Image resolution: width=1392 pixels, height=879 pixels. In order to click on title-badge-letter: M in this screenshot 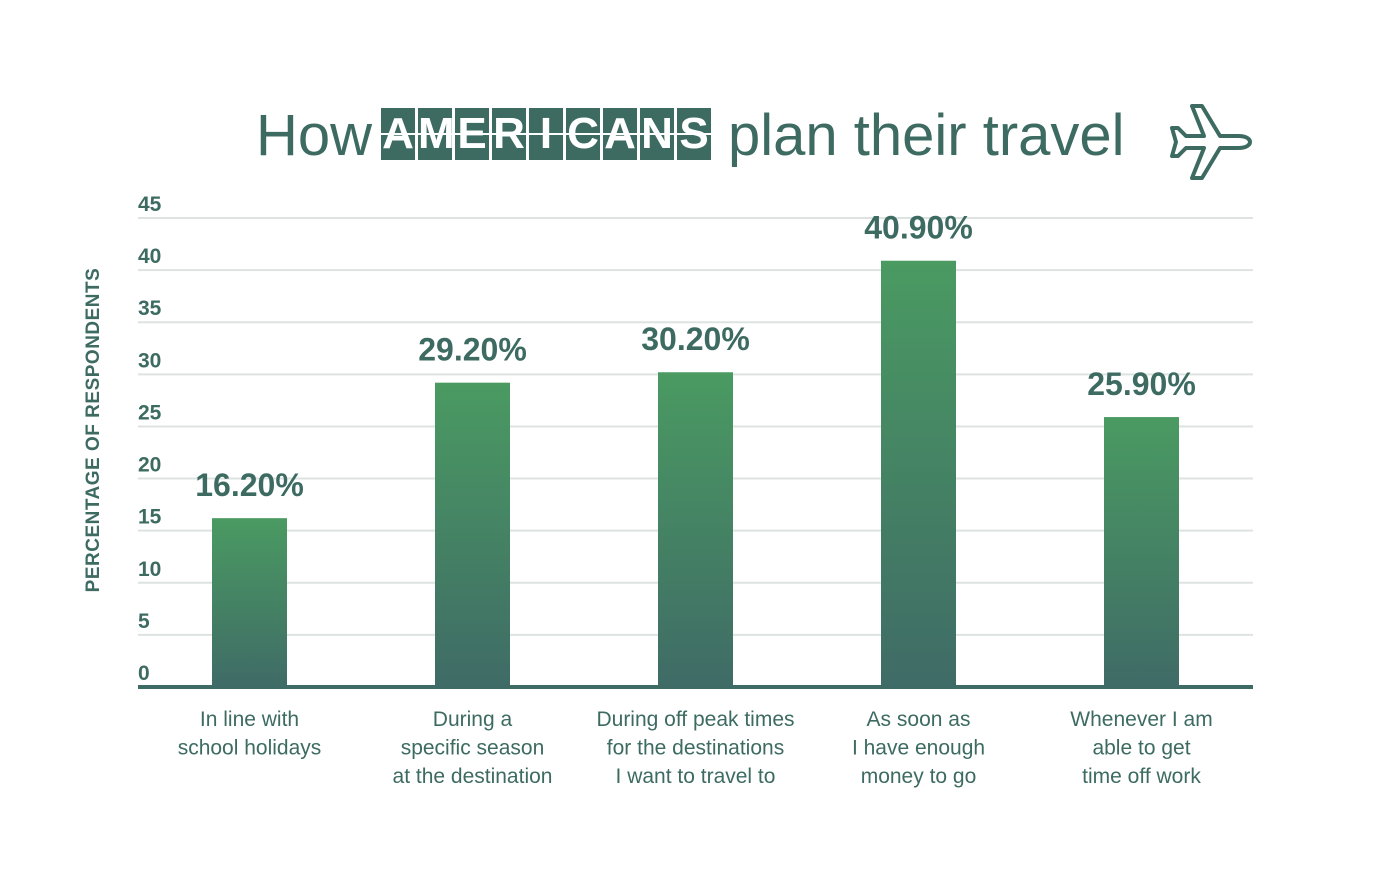, I will do `click(435, 134)`.